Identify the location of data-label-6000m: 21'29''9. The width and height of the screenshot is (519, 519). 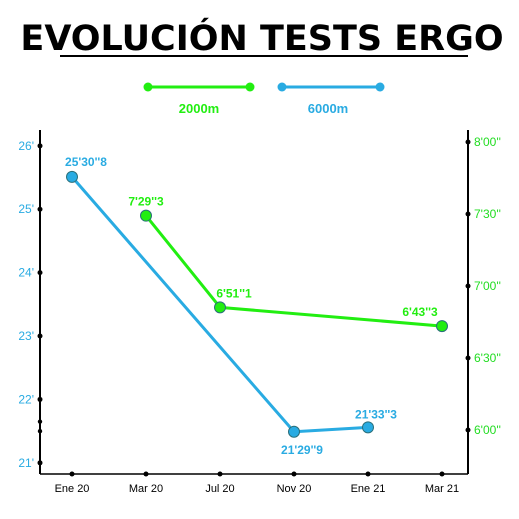
(302, 450).